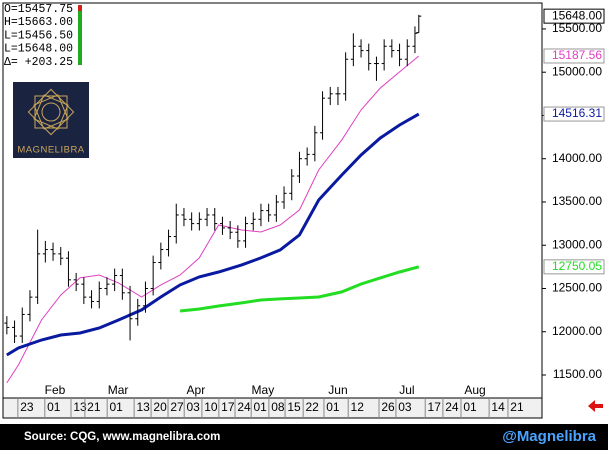 Image resolution: width=608 pixels, height=450 pixels. What do you see at coordinates (312, 407) in the screenshot?
I see `x-tick-label: 22` at bounding box center [312, 407].